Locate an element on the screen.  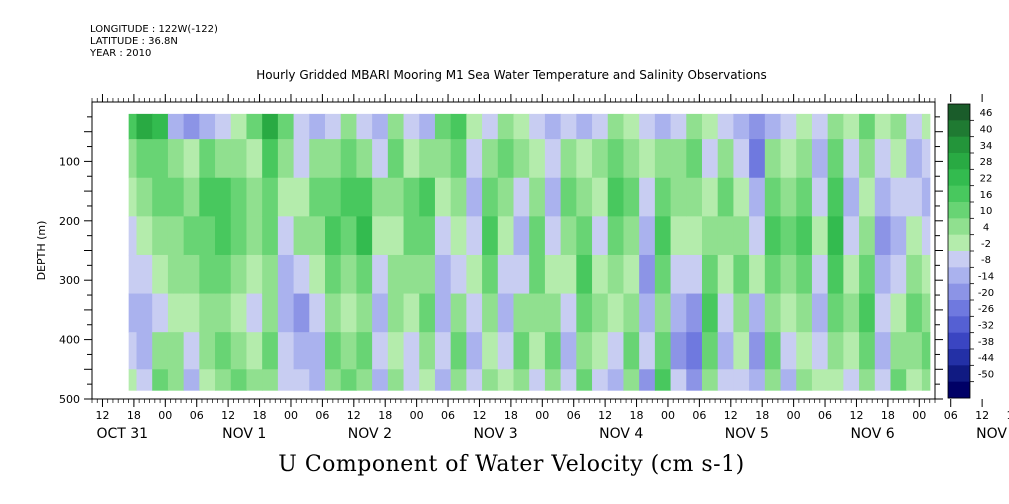
x-day-label: NOV 2 is located at coordinates (370, 434).